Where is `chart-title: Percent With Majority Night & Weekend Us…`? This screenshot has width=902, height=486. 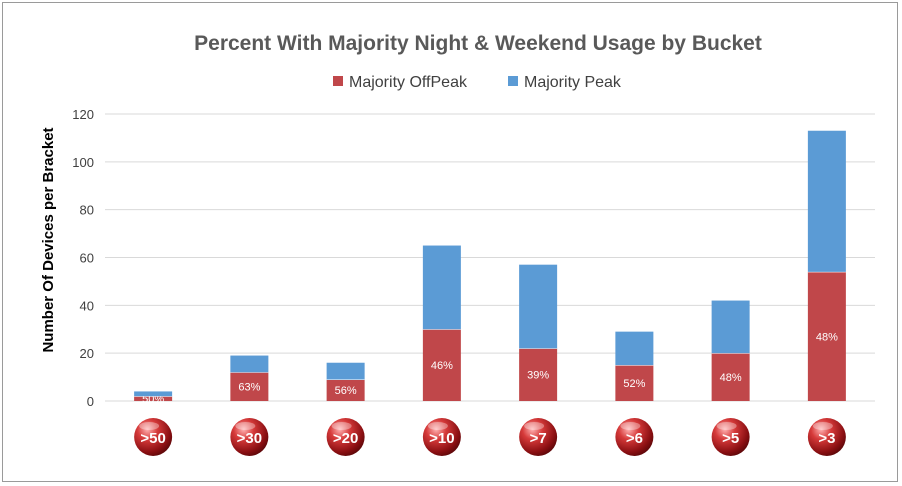 chart-title: Percent With Majority Night & Weekend Us… is located at coordinates (478, 43).